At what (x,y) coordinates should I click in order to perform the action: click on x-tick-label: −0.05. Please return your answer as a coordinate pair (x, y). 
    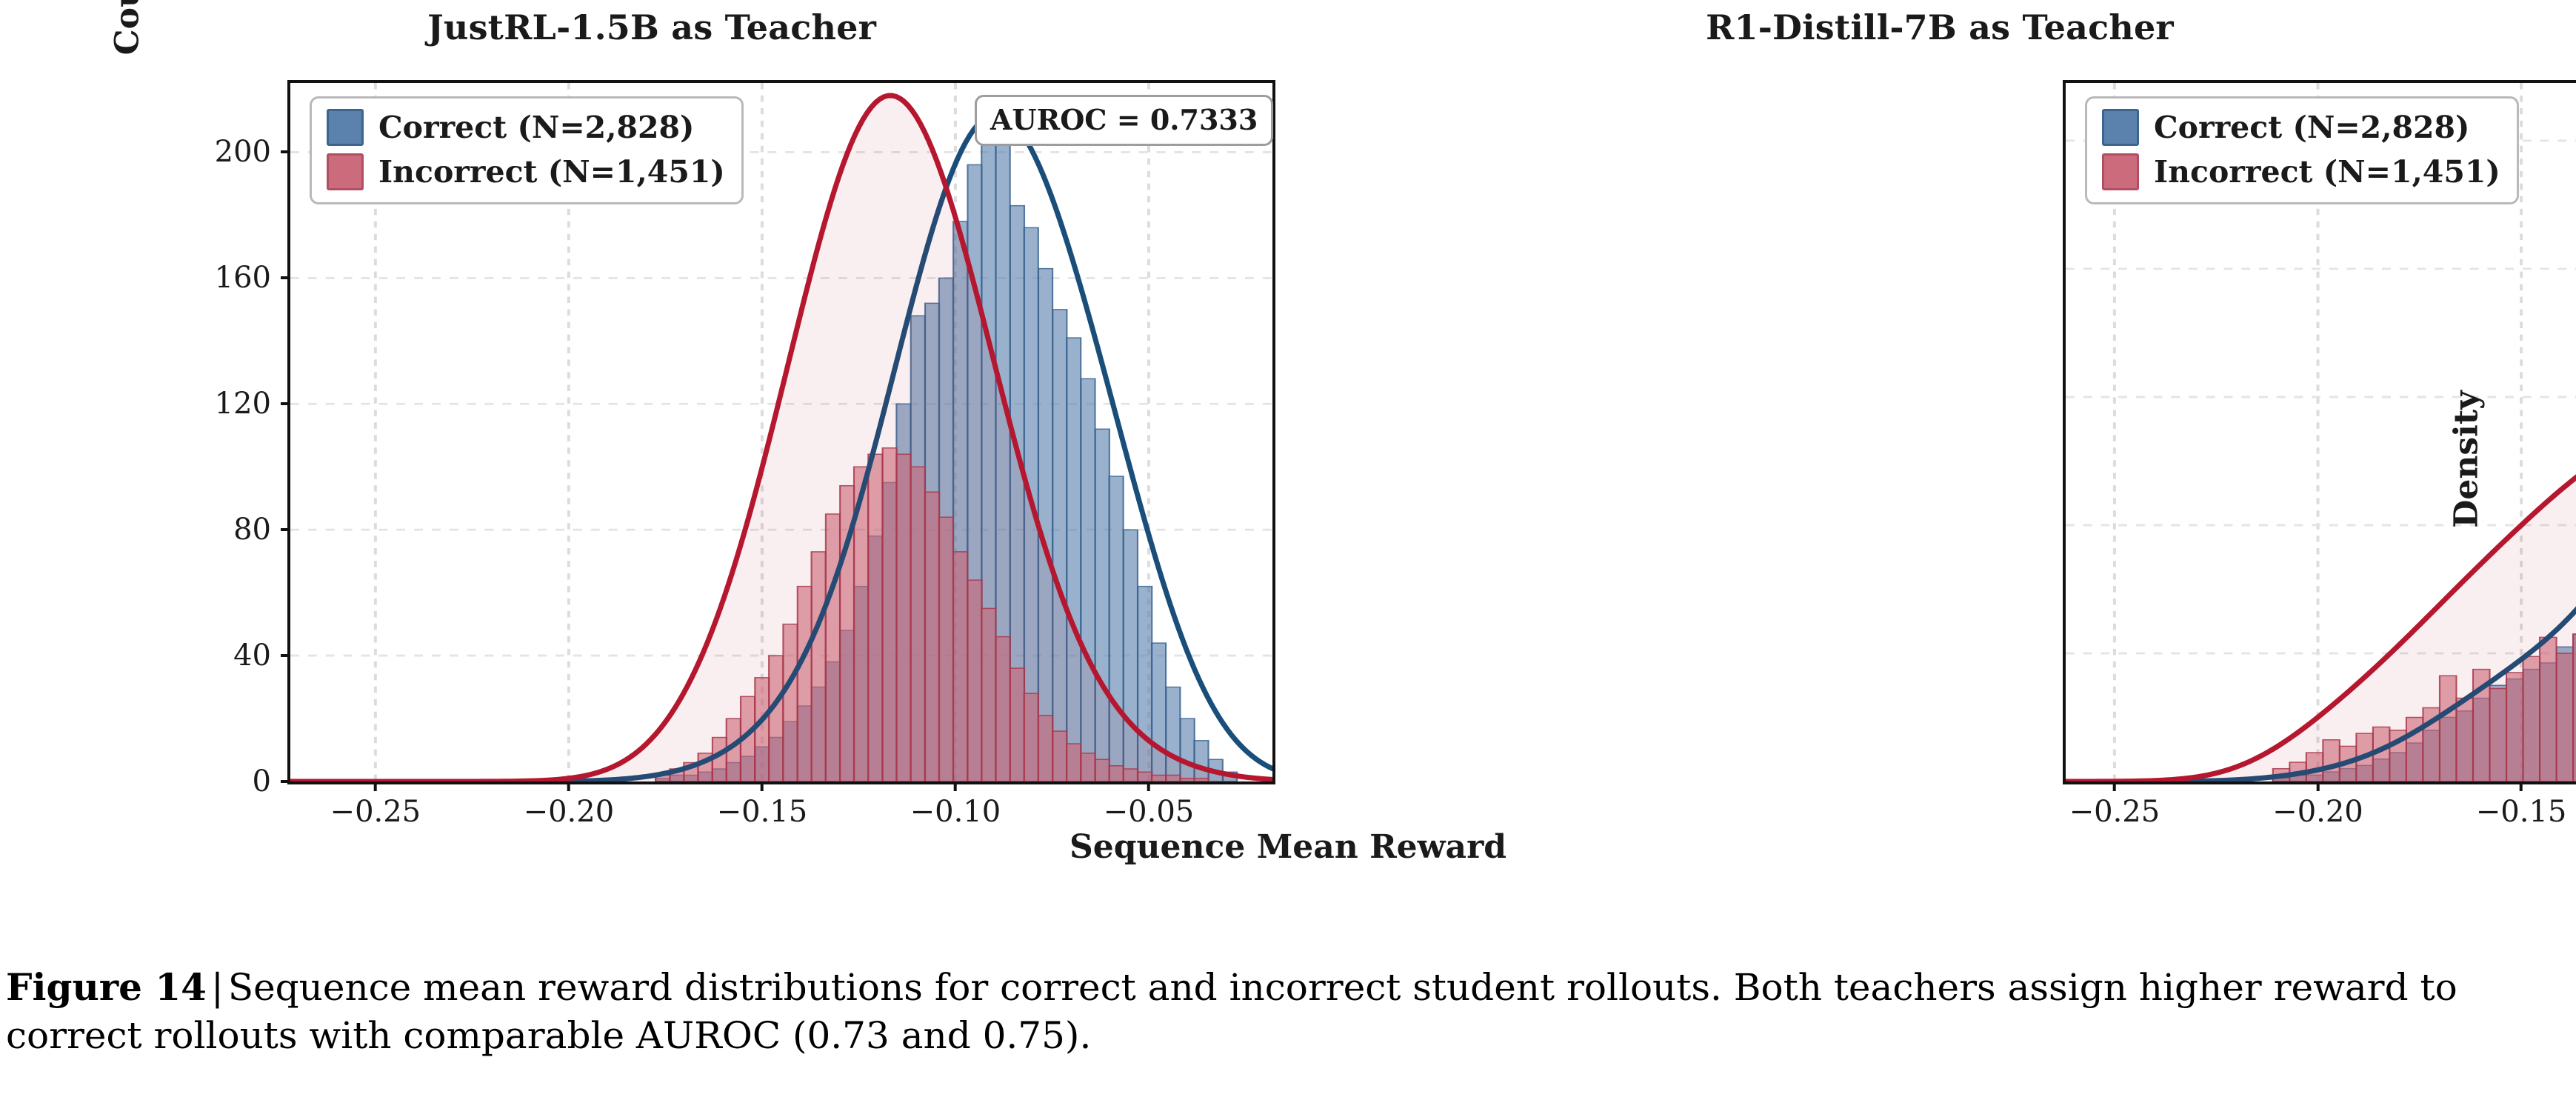
    Looking at the image, I should click on (1149, 805).